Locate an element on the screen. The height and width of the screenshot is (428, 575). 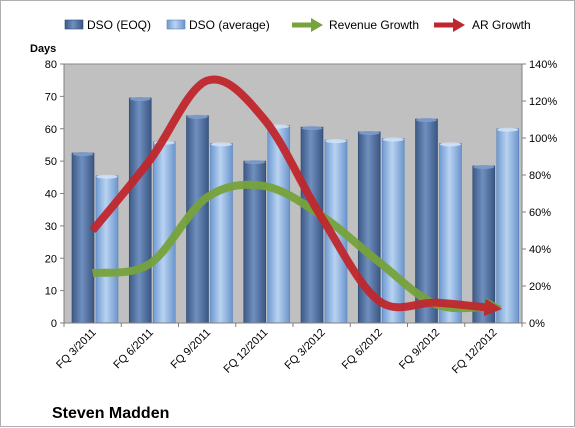
bar-dso-average-fq-9-2011-cap is located at coordinates (221, 144).